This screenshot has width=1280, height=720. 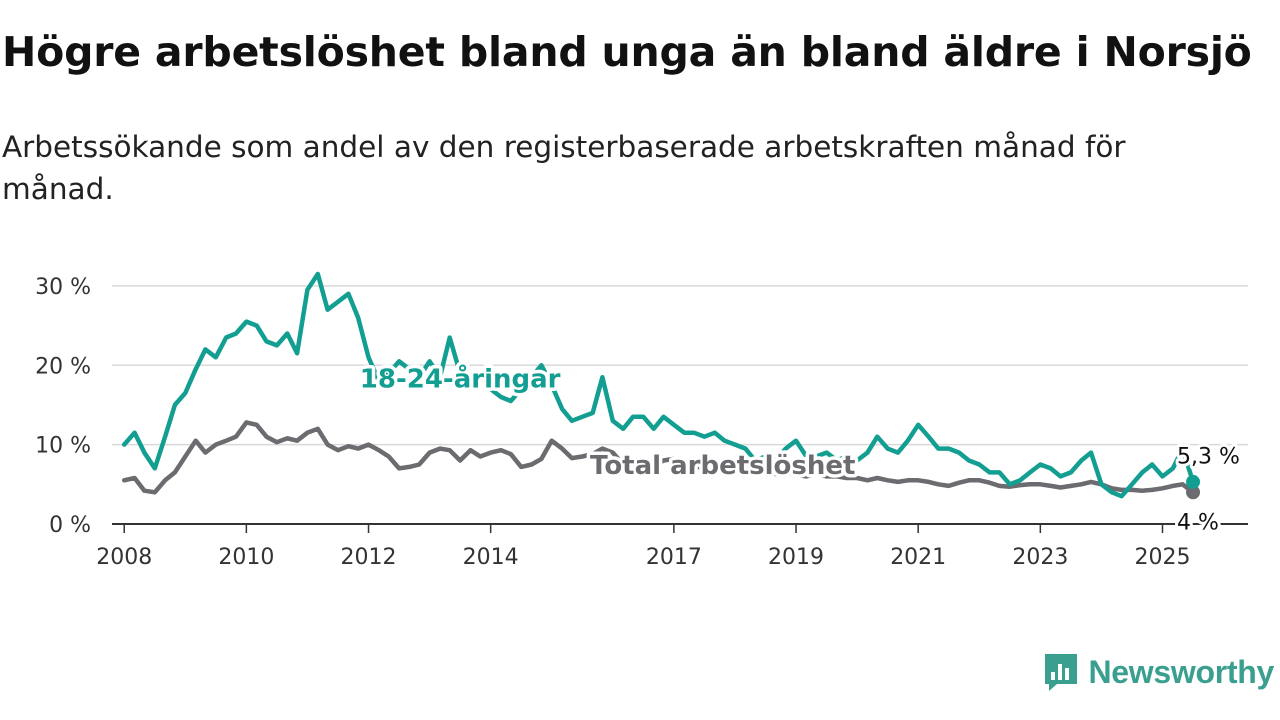 What do you see at coordinates (246, 557) in the screenshot?
I see `x-tick-label: 2010` at bounding box center [246, 557].